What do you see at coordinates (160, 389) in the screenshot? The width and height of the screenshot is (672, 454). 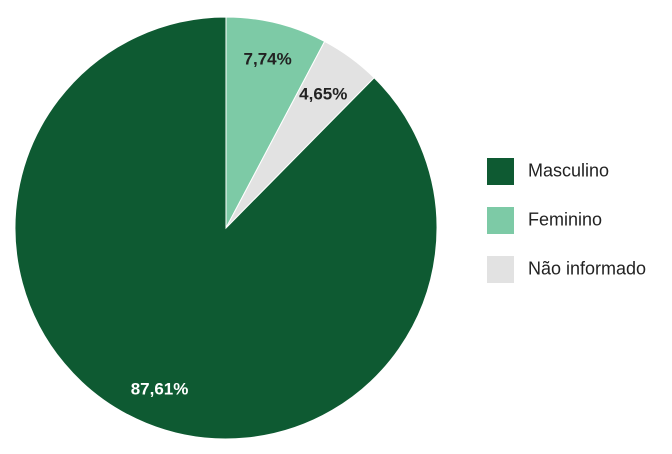 I see `slice-label-masculino: 87,61%` at bounding box center [160, 389].